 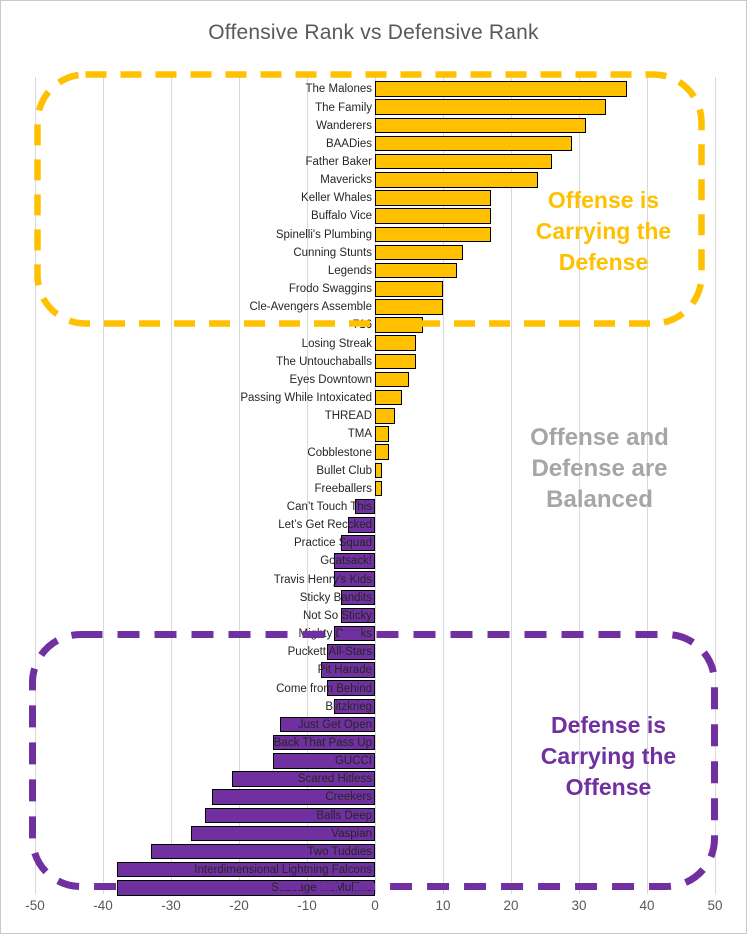 I want to click on bar-label: Keller Whales, so click(x=336, y=198).